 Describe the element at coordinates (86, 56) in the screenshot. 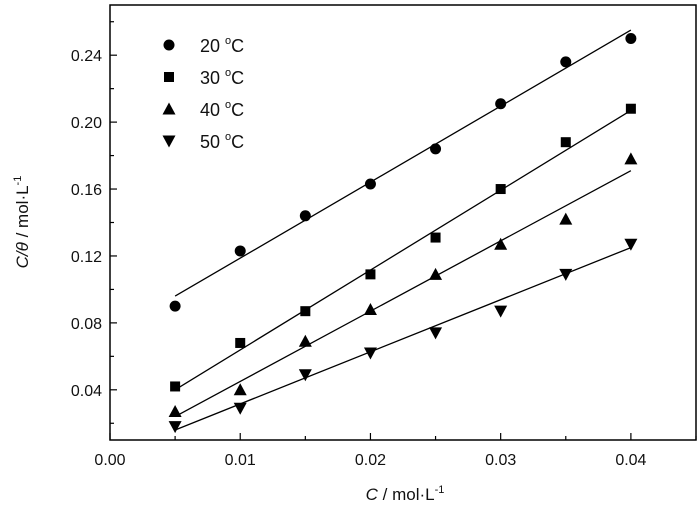

I see `y-tick-label: 0.24` at that location.